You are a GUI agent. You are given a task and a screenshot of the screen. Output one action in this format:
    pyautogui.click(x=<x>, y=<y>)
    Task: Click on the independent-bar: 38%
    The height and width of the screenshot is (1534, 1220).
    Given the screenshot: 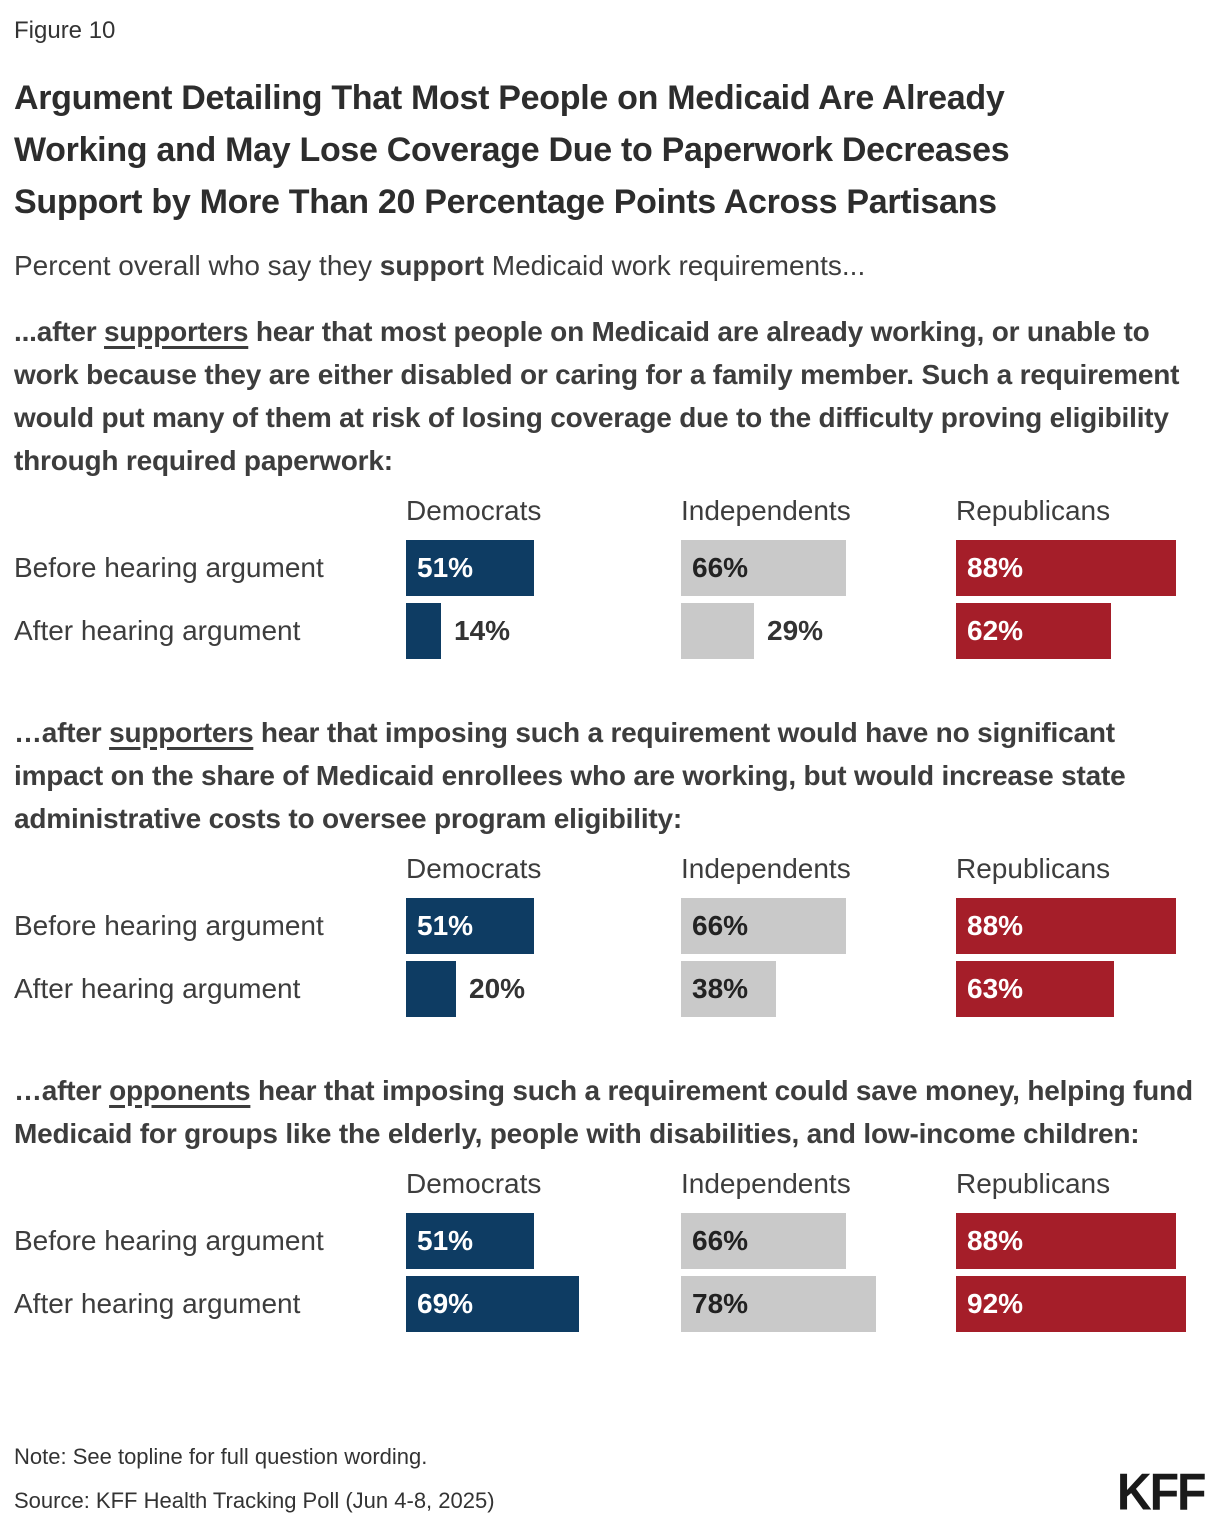 What is the action you would take?
    pyautogui.click(x=728, y=989)
    